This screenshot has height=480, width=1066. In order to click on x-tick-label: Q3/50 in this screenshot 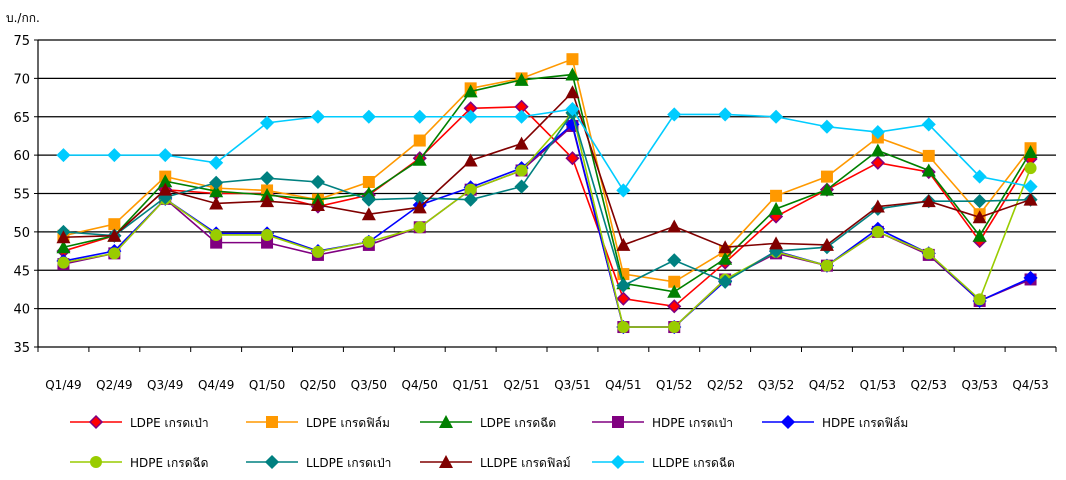, I will do `click(369, 385)`.